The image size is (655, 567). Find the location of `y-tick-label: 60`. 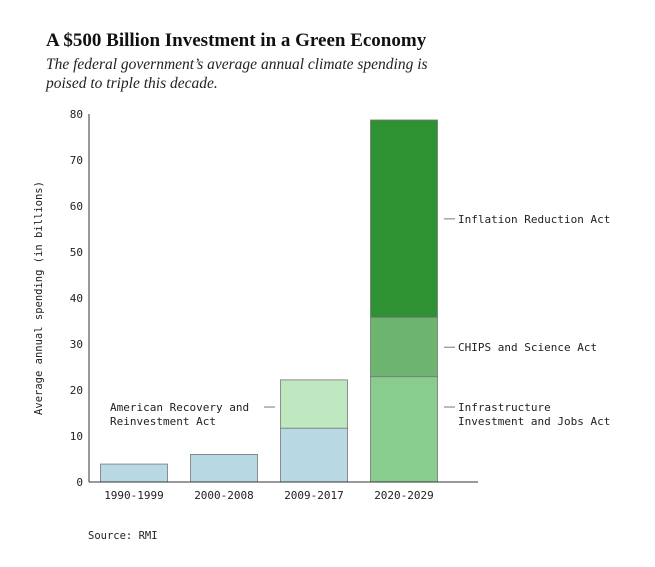

y-tick-label: 60 is located at coordinates (76, 206).